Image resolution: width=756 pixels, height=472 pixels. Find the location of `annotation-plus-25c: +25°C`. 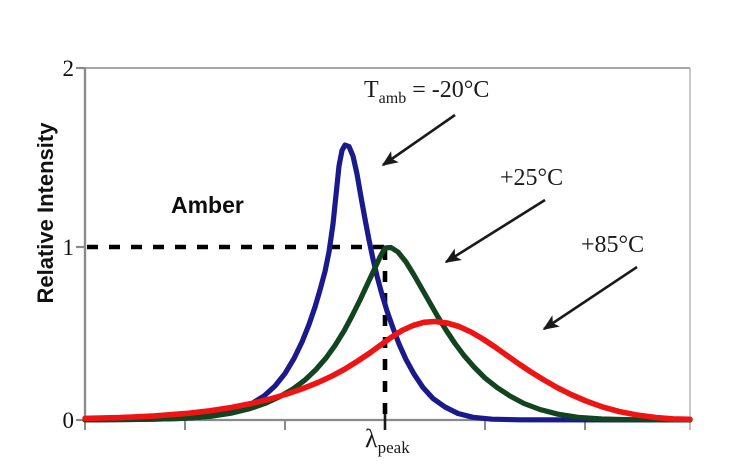

annotation-plus-25c: +25°C is located at coordinates (532, 178).